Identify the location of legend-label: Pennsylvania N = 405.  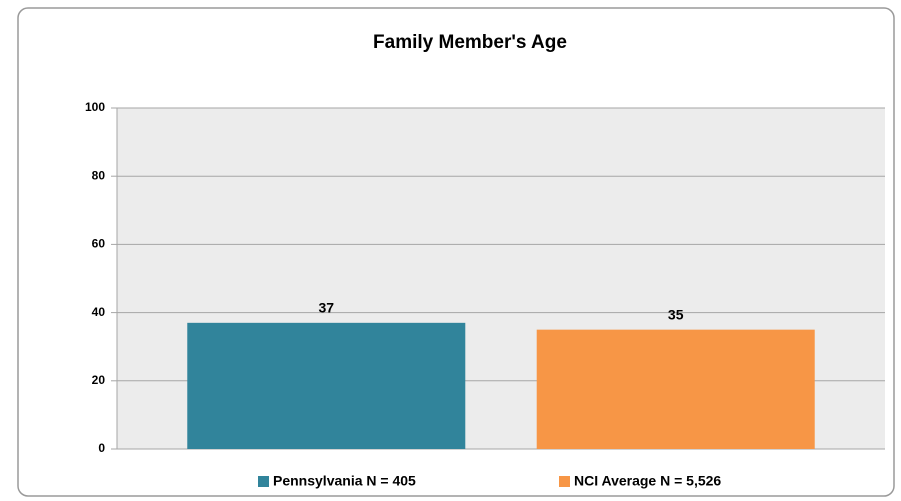
(344, 481).